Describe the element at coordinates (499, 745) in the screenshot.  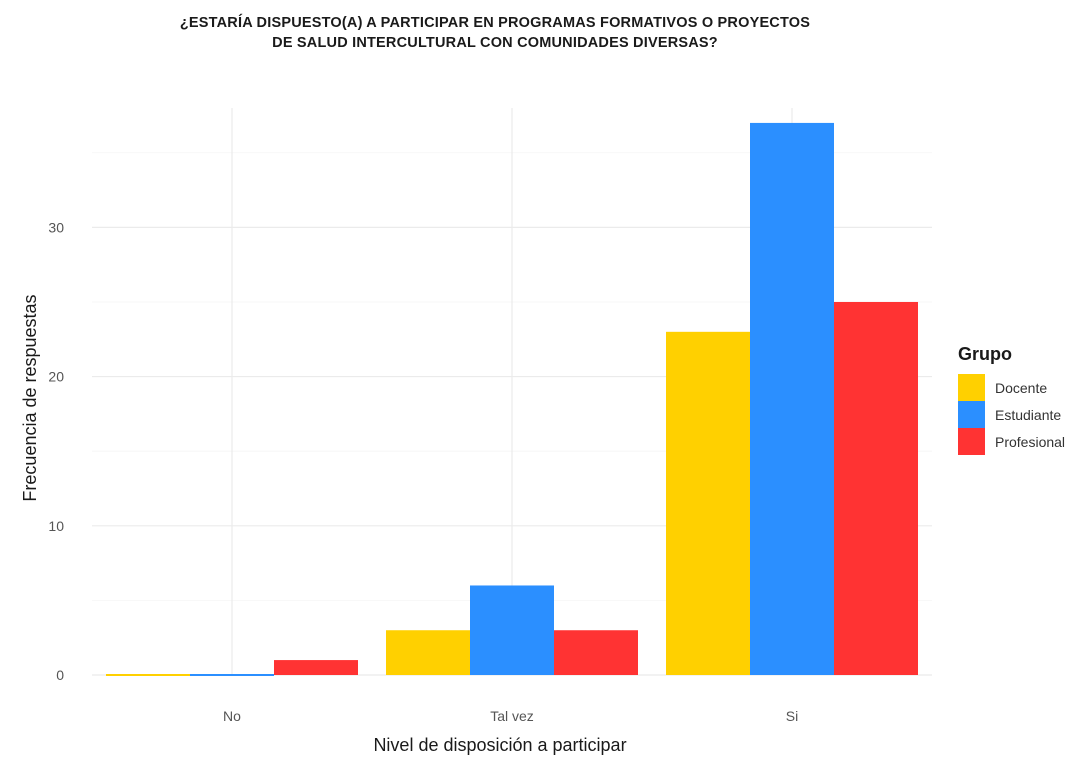
I see `x-axis-label: Nivel de disposición a participar` at that location.